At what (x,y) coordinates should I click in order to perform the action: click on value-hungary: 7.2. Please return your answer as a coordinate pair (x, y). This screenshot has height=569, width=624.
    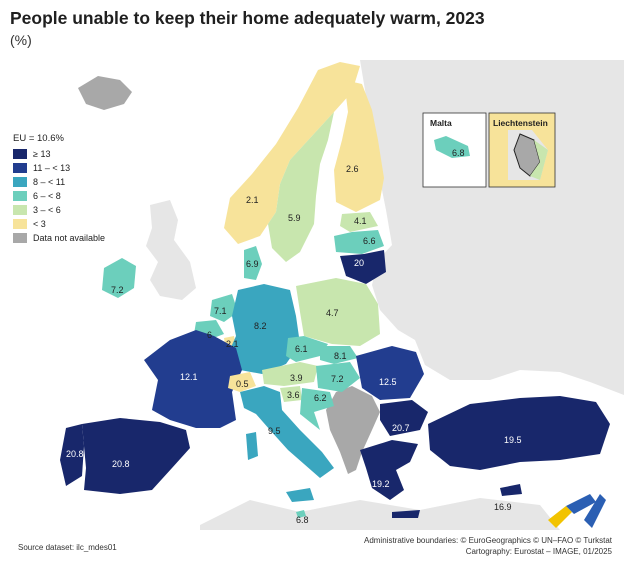
    Looking at the image, I should click on (337, 379).